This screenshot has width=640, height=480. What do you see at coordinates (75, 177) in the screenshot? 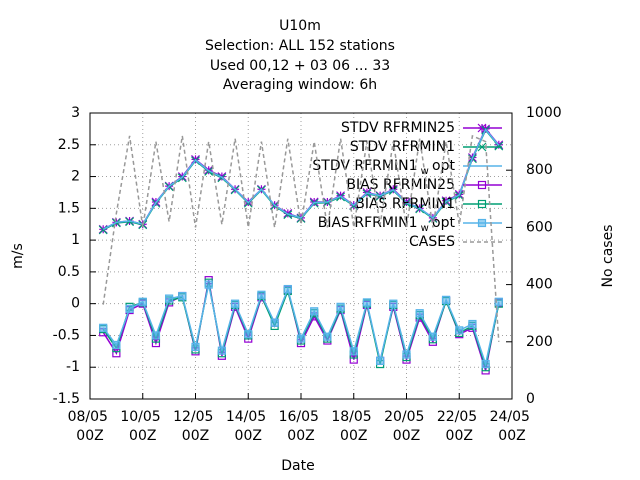
I see `y-tick-label: 2` at bounding box center [75, 177].